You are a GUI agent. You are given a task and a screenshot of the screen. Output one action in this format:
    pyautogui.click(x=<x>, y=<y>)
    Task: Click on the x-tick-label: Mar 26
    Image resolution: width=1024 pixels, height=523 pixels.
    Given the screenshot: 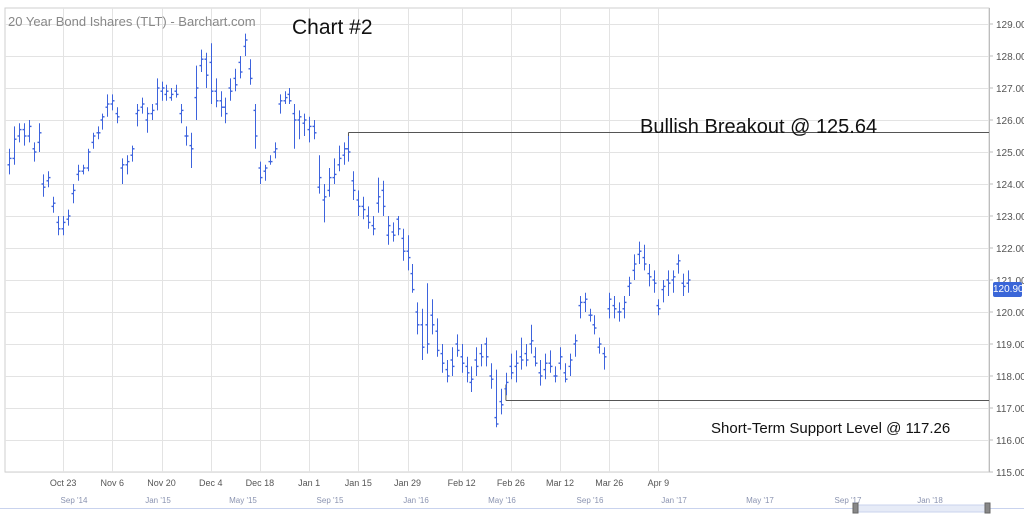 What is the action you would take?
    pyautogui.click(x=609, y=483)
    